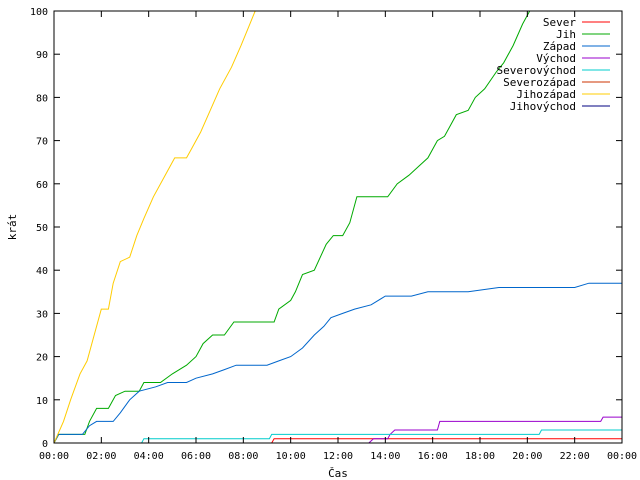  I want to click on x-tick-label: 12:00, so click(338, 456).